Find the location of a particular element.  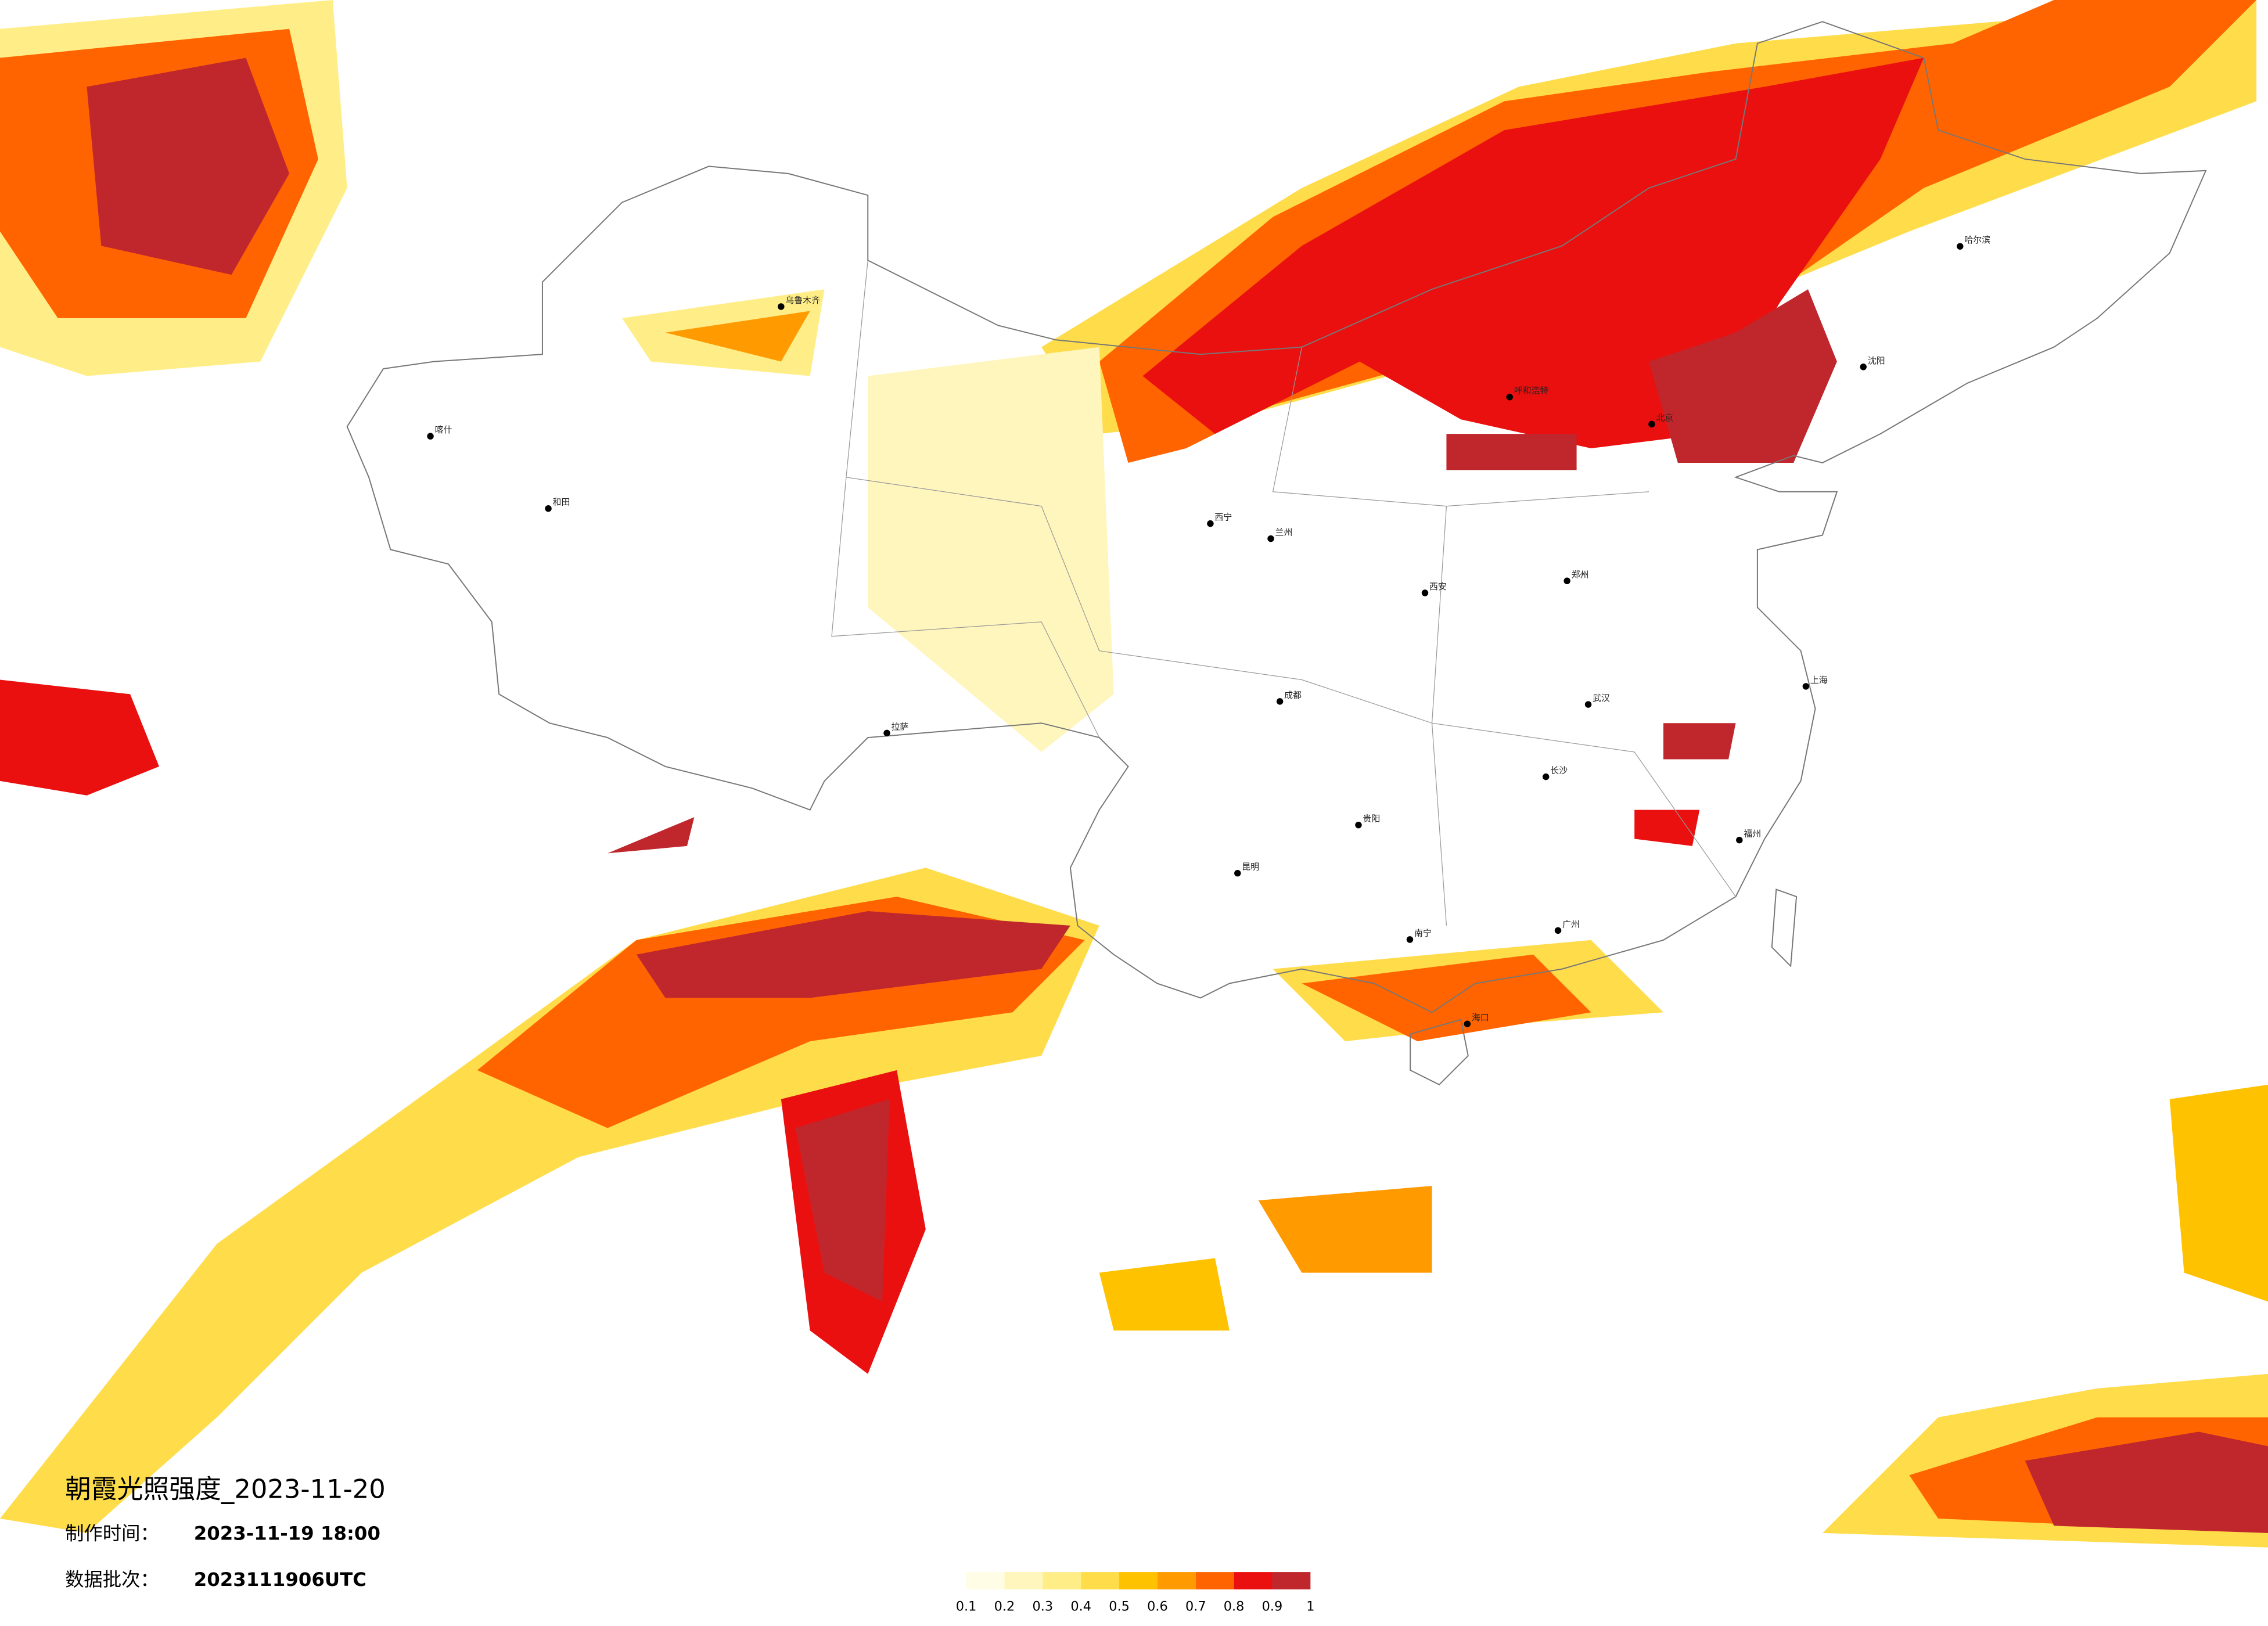

city-label: 兰州 is located at coordinates (1284, 532).